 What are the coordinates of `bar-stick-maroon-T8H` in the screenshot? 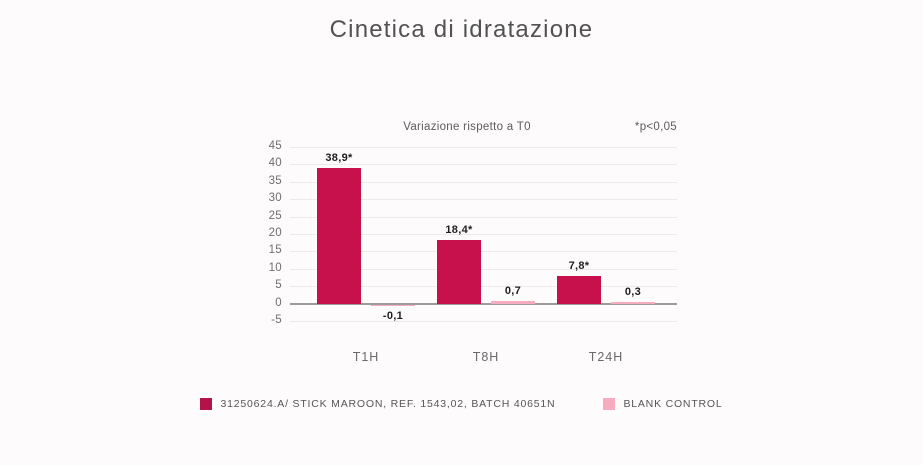 It's located at (459, 271).